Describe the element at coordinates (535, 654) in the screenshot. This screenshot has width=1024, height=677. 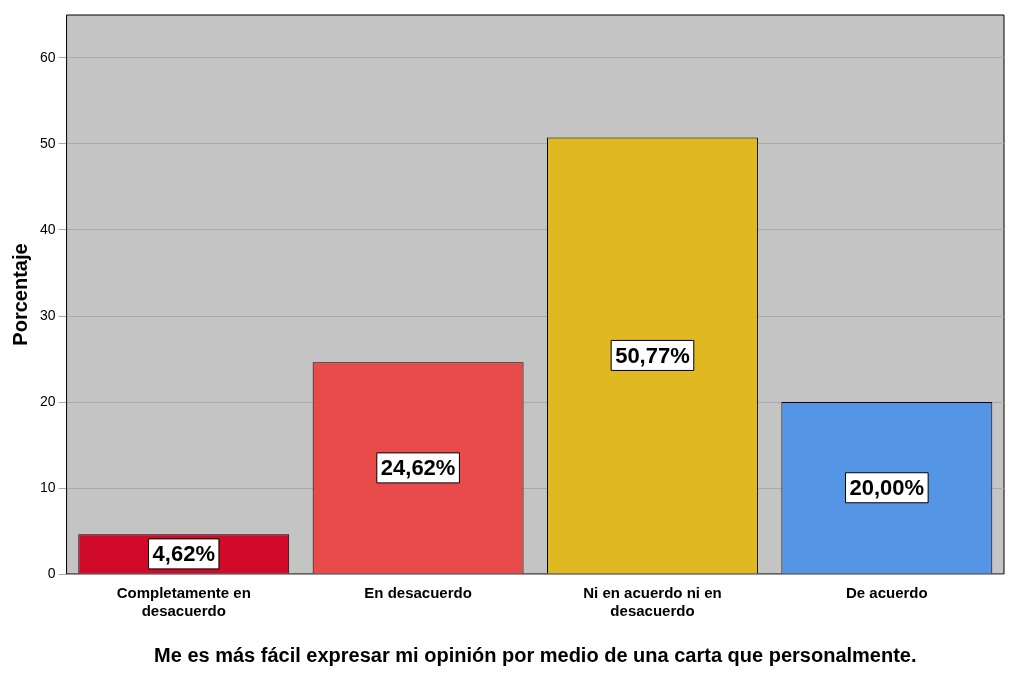
I see `x-axis-title: Me es más fácil expresar mi opinión por medio de una carta que personalmente.` at that location.